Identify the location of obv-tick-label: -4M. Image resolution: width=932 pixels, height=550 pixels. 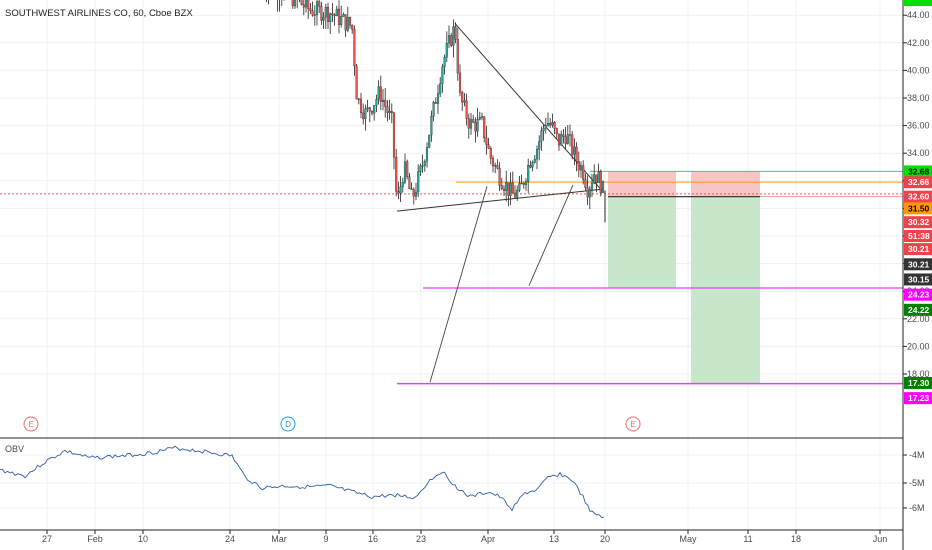
(917, 455).